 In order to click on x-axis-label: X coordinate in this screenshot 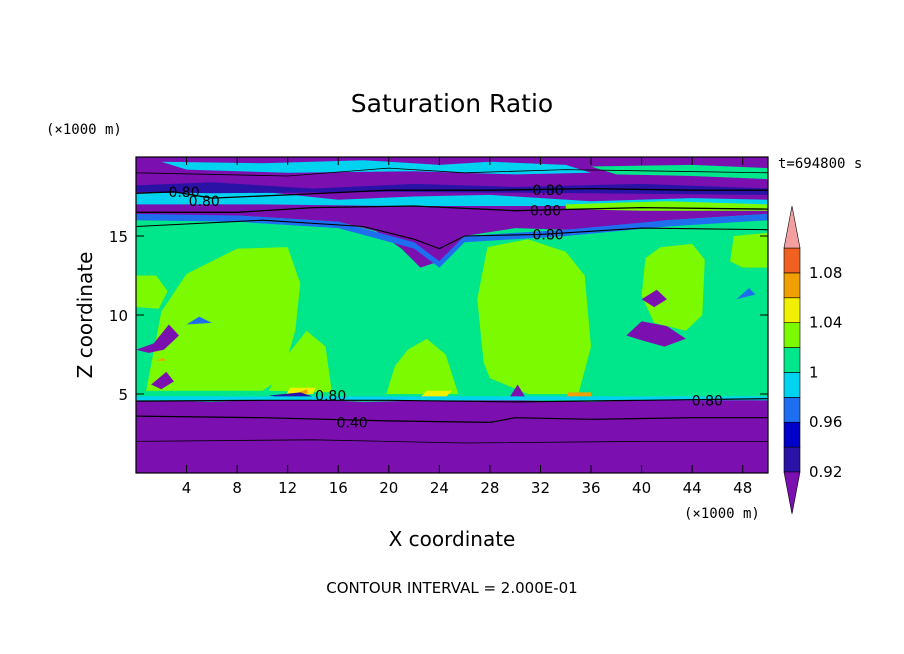, I will do `click(452, 539)`.